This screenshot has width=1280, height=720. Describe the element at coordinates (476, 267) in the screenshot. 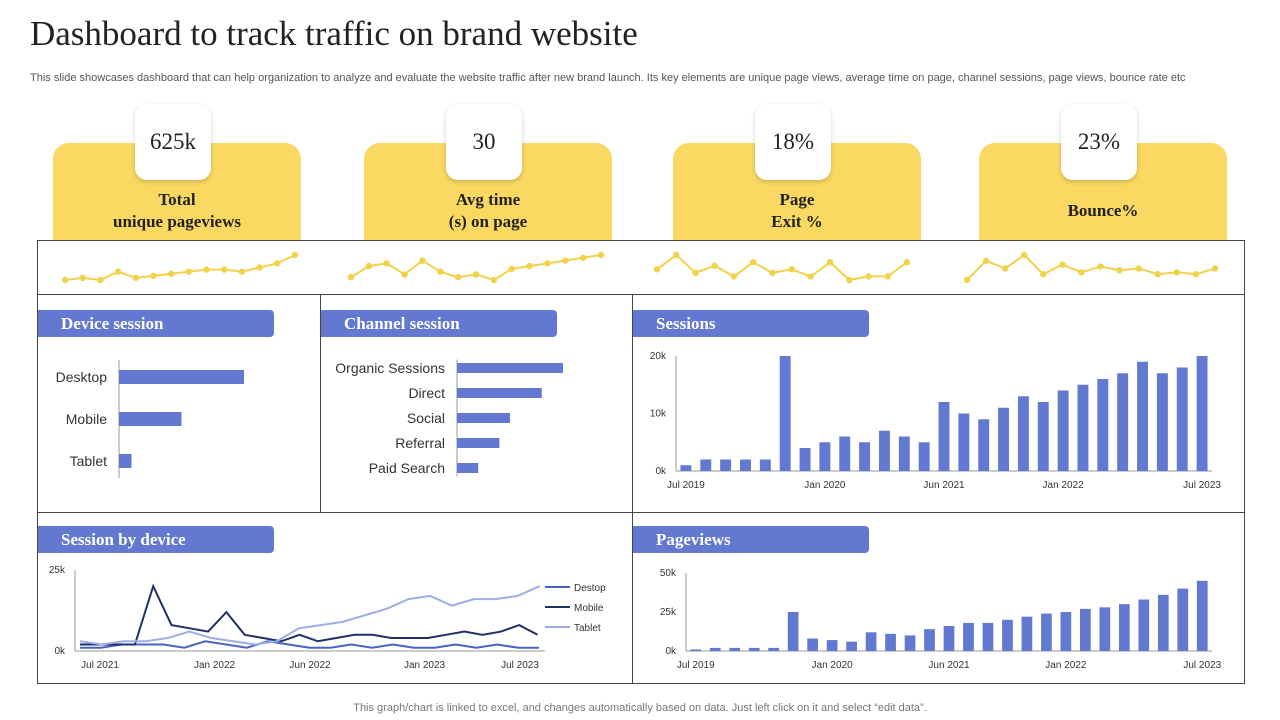

I see `sparkline-avg-time` at that location.